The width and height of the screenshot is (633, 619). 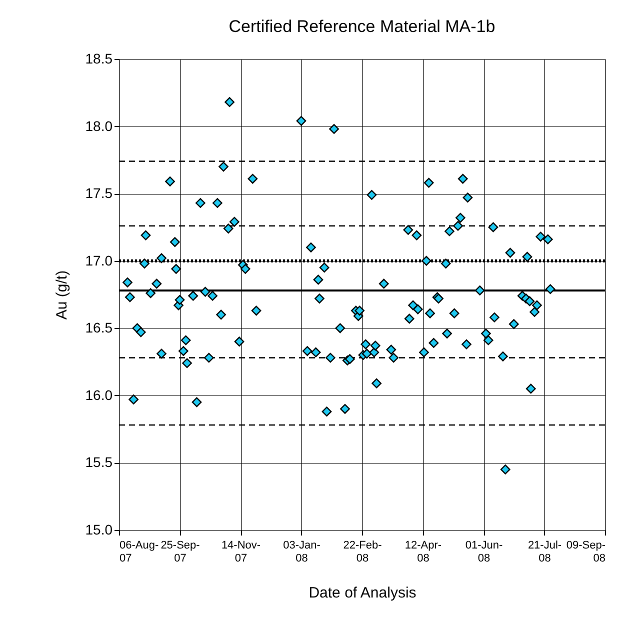 What do you see at coordinates (99, 58) in the screenshot?
I see `y-tick-label: 18.5` at bounding box center [99, 58].